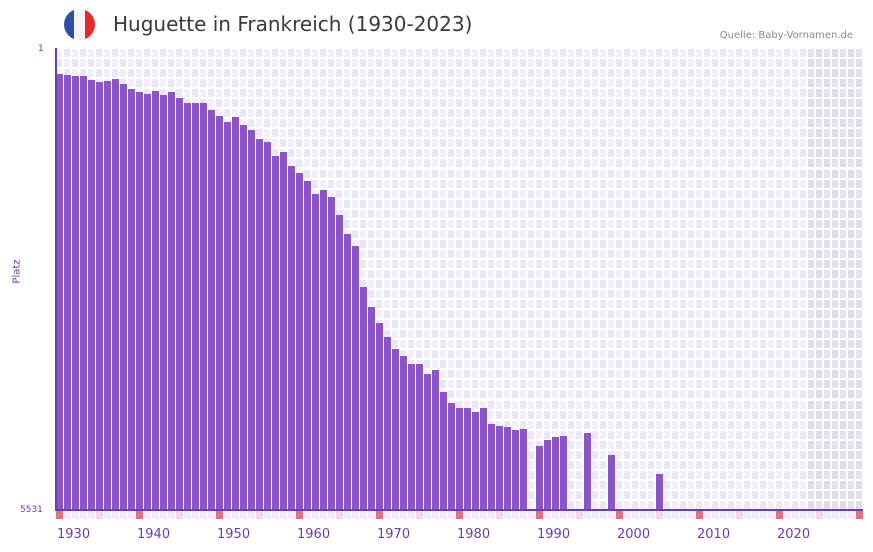 Image resolution: width=873 pixels, height=552 pixels. Describe the element at coordinates (331, 353) in the screenshot. I see `bar-1964` at that location.